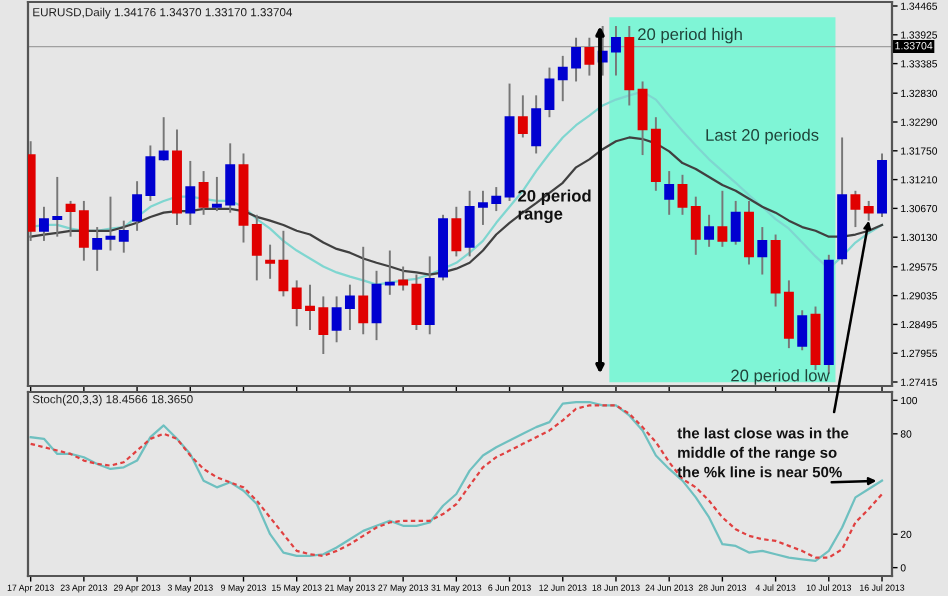  I want to click on band-label: Last 20 periods, so click(762, 136).